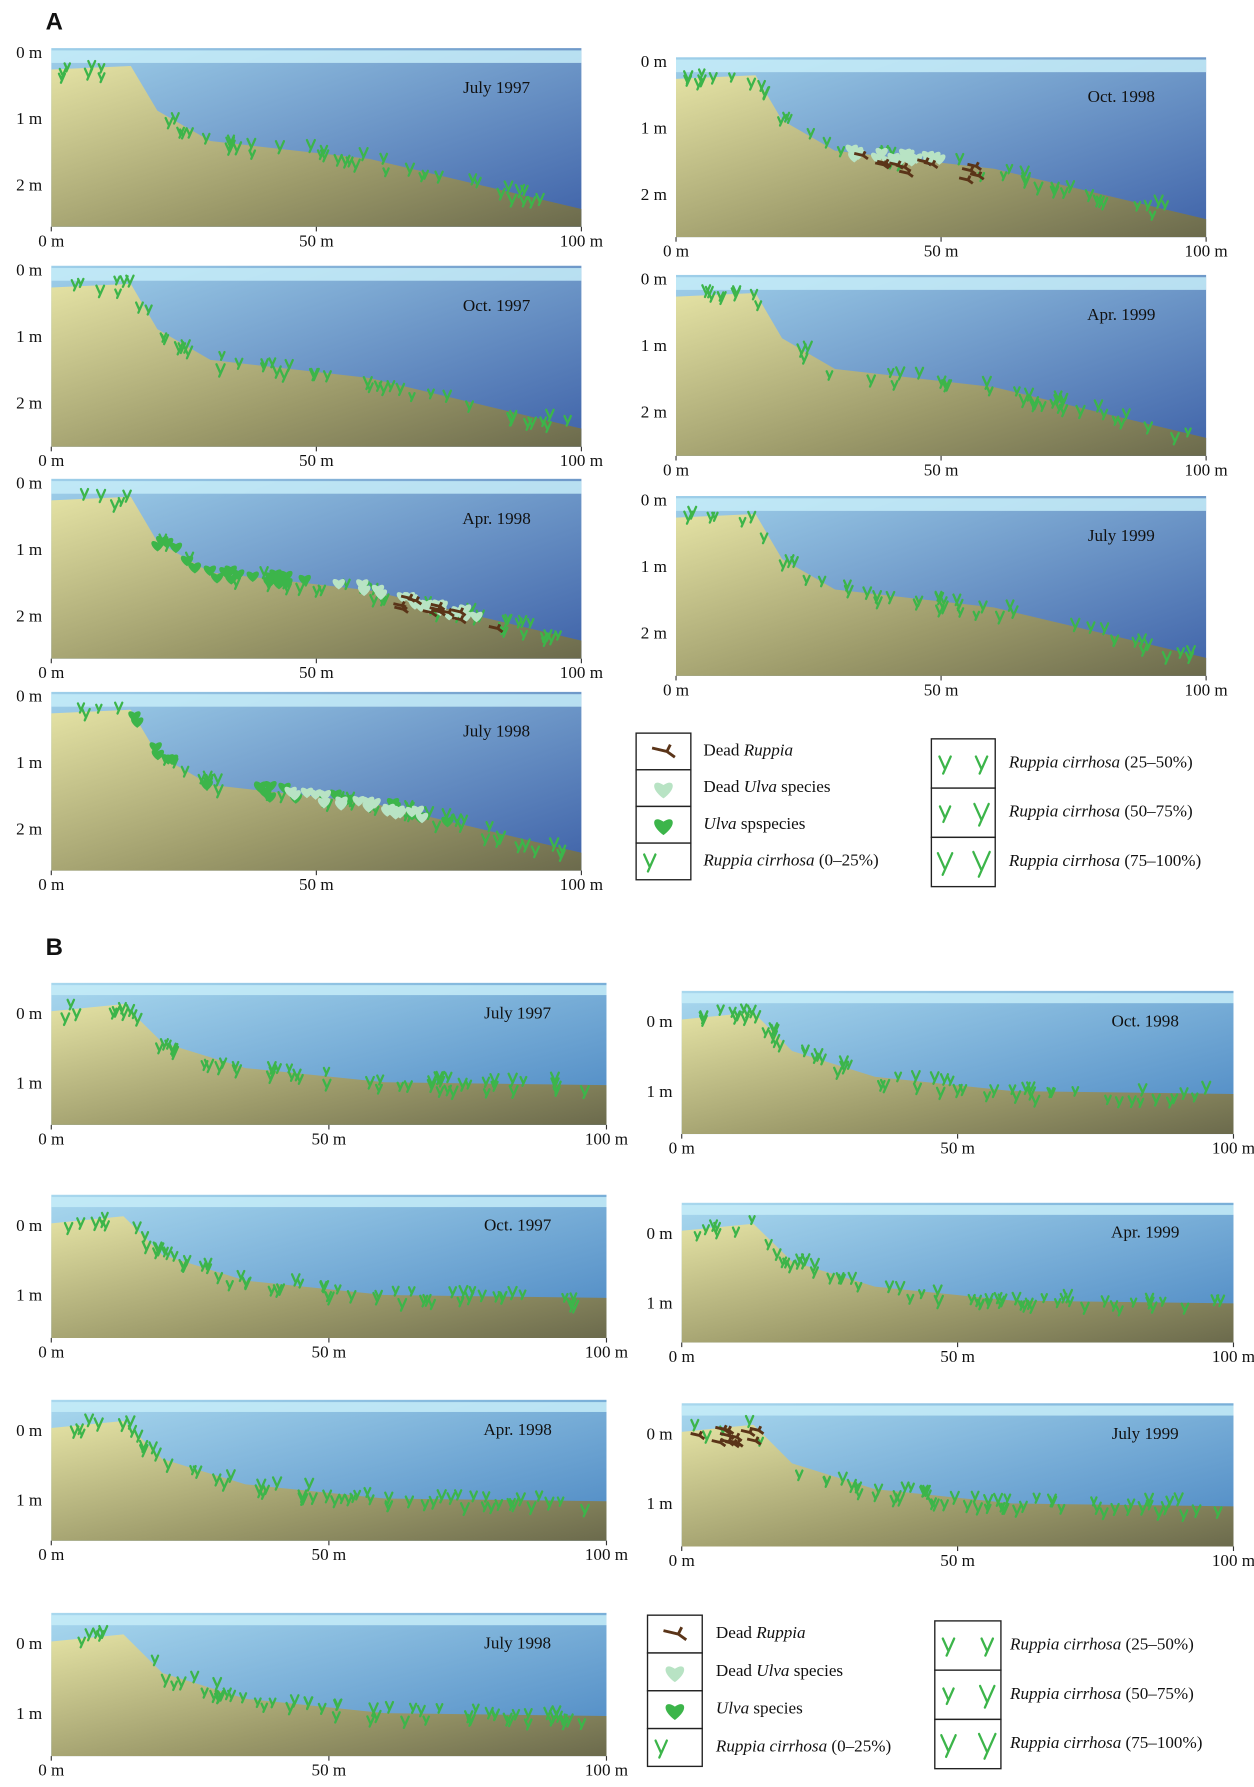 The width and height of the screenshot is (1254, 1787). What do you see at coordinates (1064, 1645) in the screenshot?
I see `legend-item: Ruppia cirrhosa (25–50%)` at bounding box center [1064, 1645].